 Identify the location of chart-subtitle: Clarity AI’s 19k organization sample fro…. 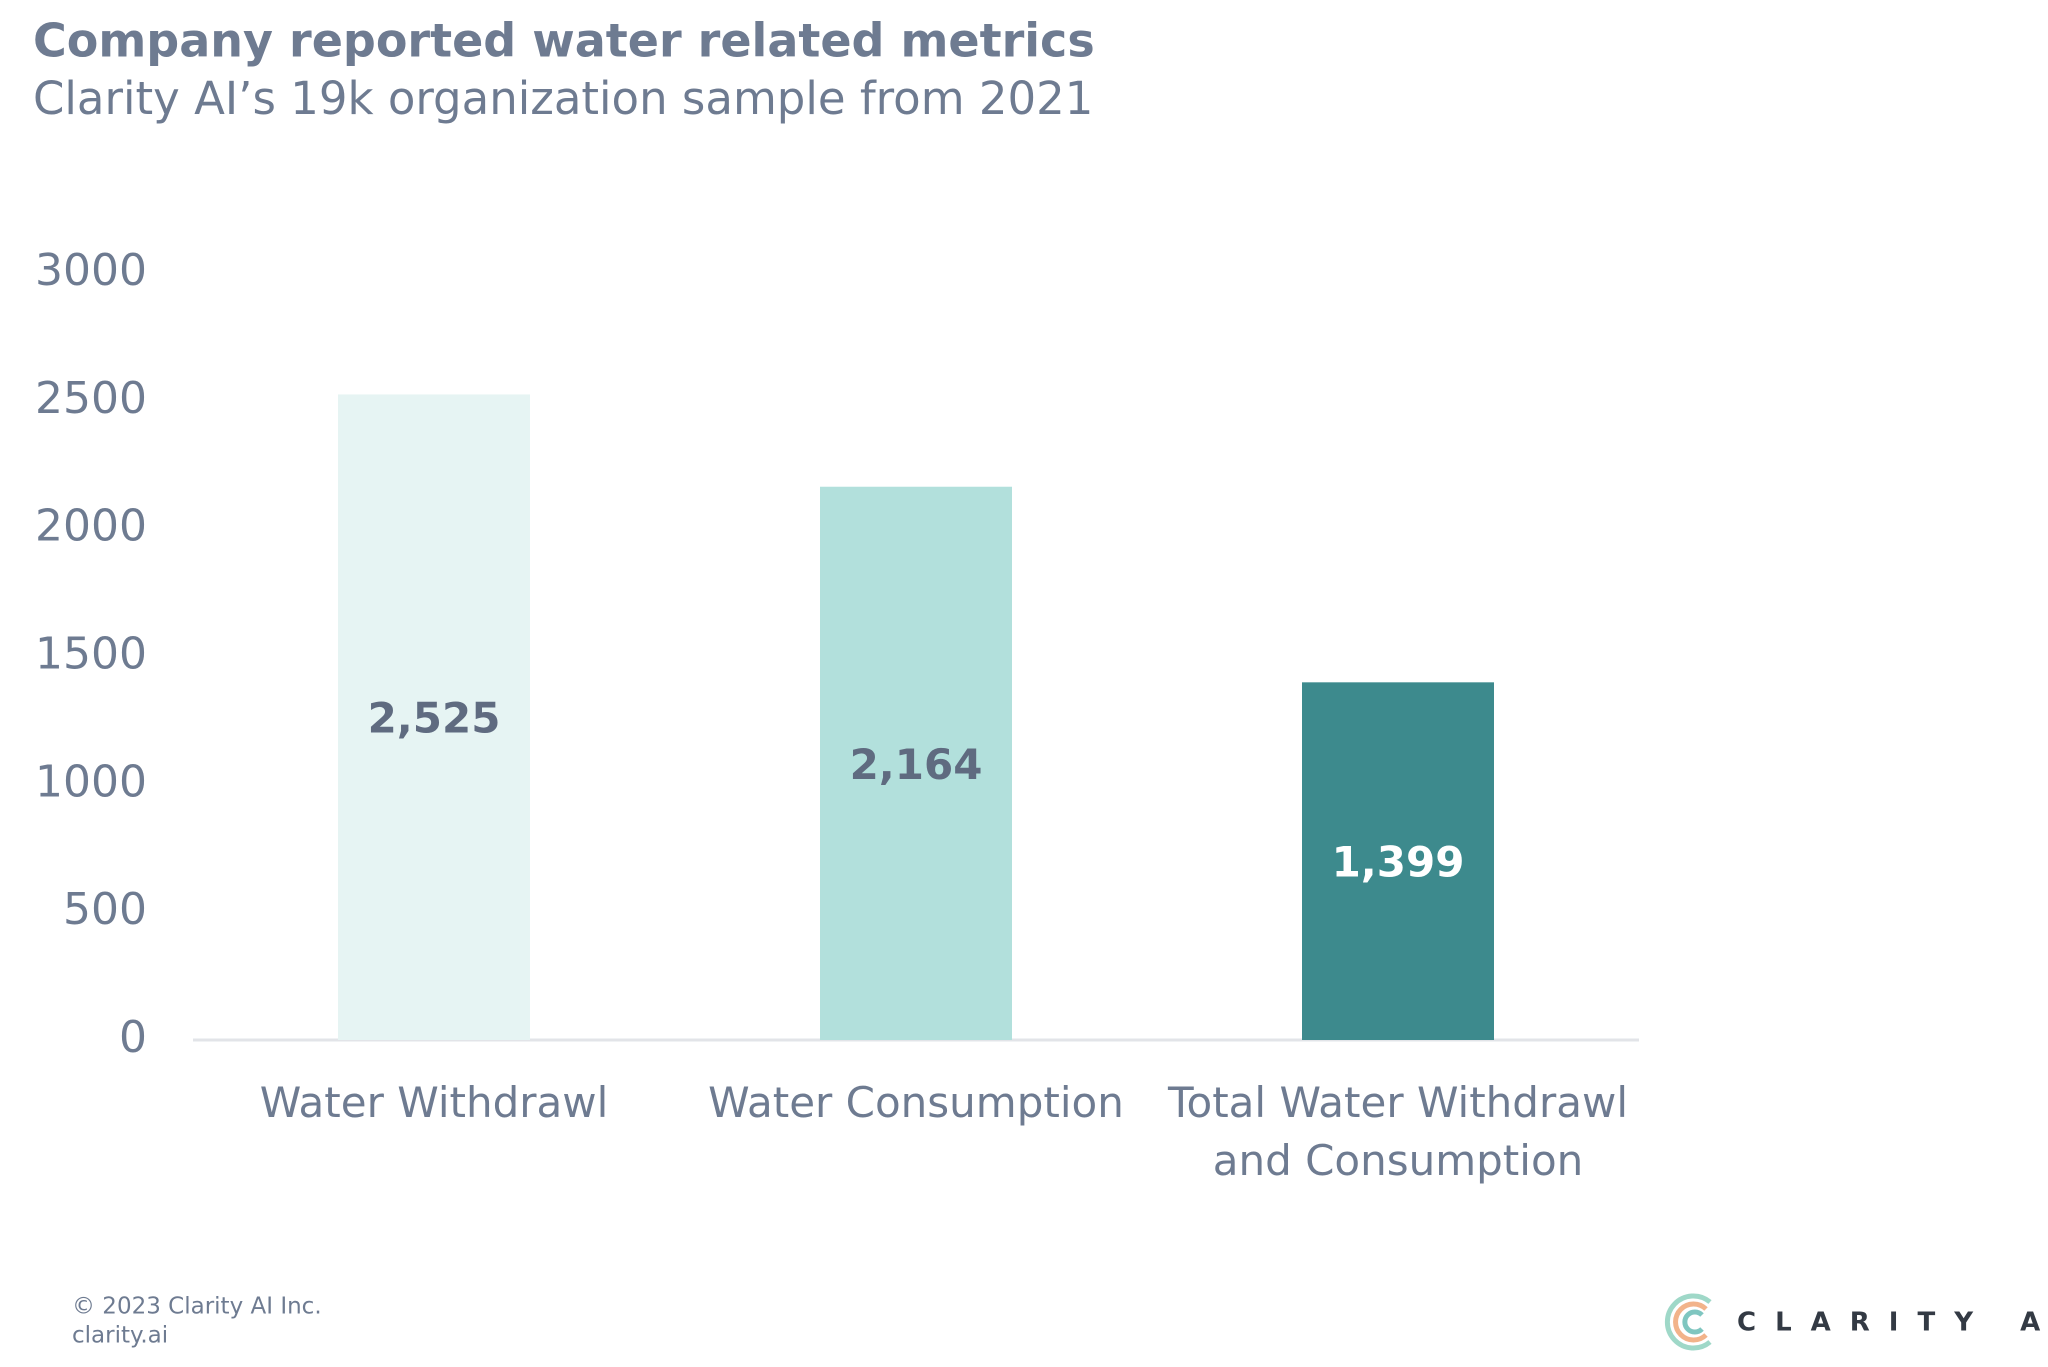
(563, 98).